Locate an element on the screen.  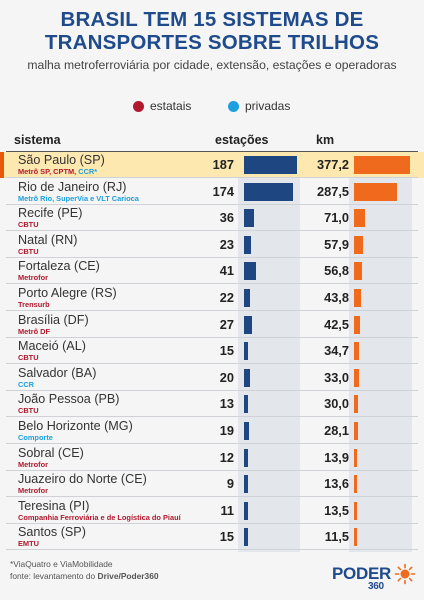
city-name: Salvador (BA) is located at coordinates (57, 372).